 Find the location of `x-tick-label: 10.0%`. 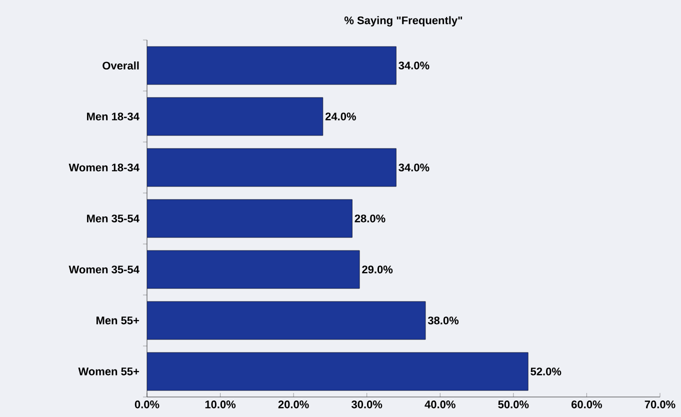

x-tick-label: 10.0% is located at coordinates (220, 404).